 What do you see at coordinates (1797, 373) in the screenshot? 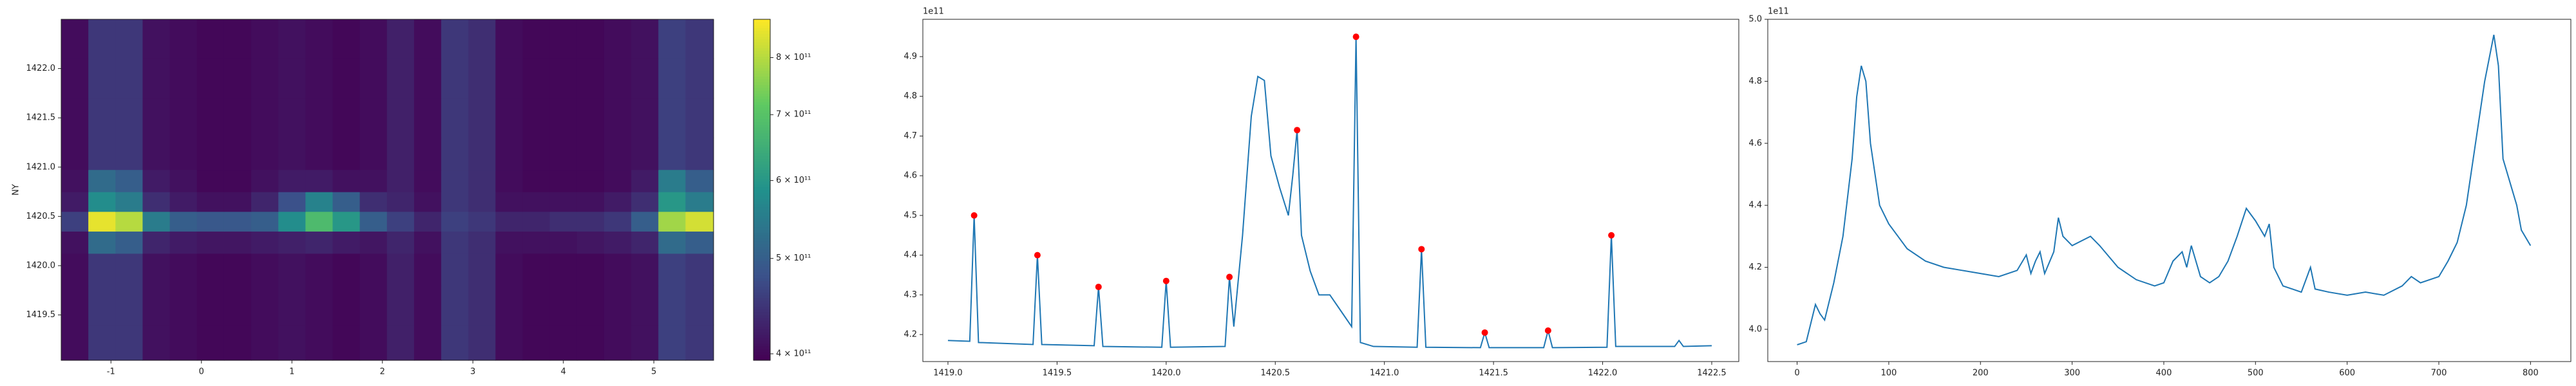
I see `x-tick-label: 0` at bounding box center [1797, 373].